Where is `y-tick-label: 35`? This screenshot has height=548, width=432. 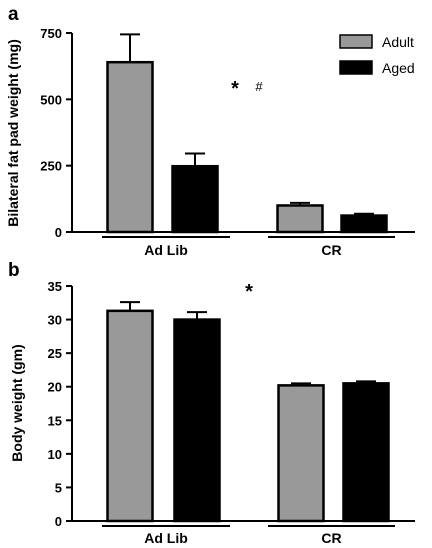
y-tick-label: 35 is located at coordinates (55, 286).